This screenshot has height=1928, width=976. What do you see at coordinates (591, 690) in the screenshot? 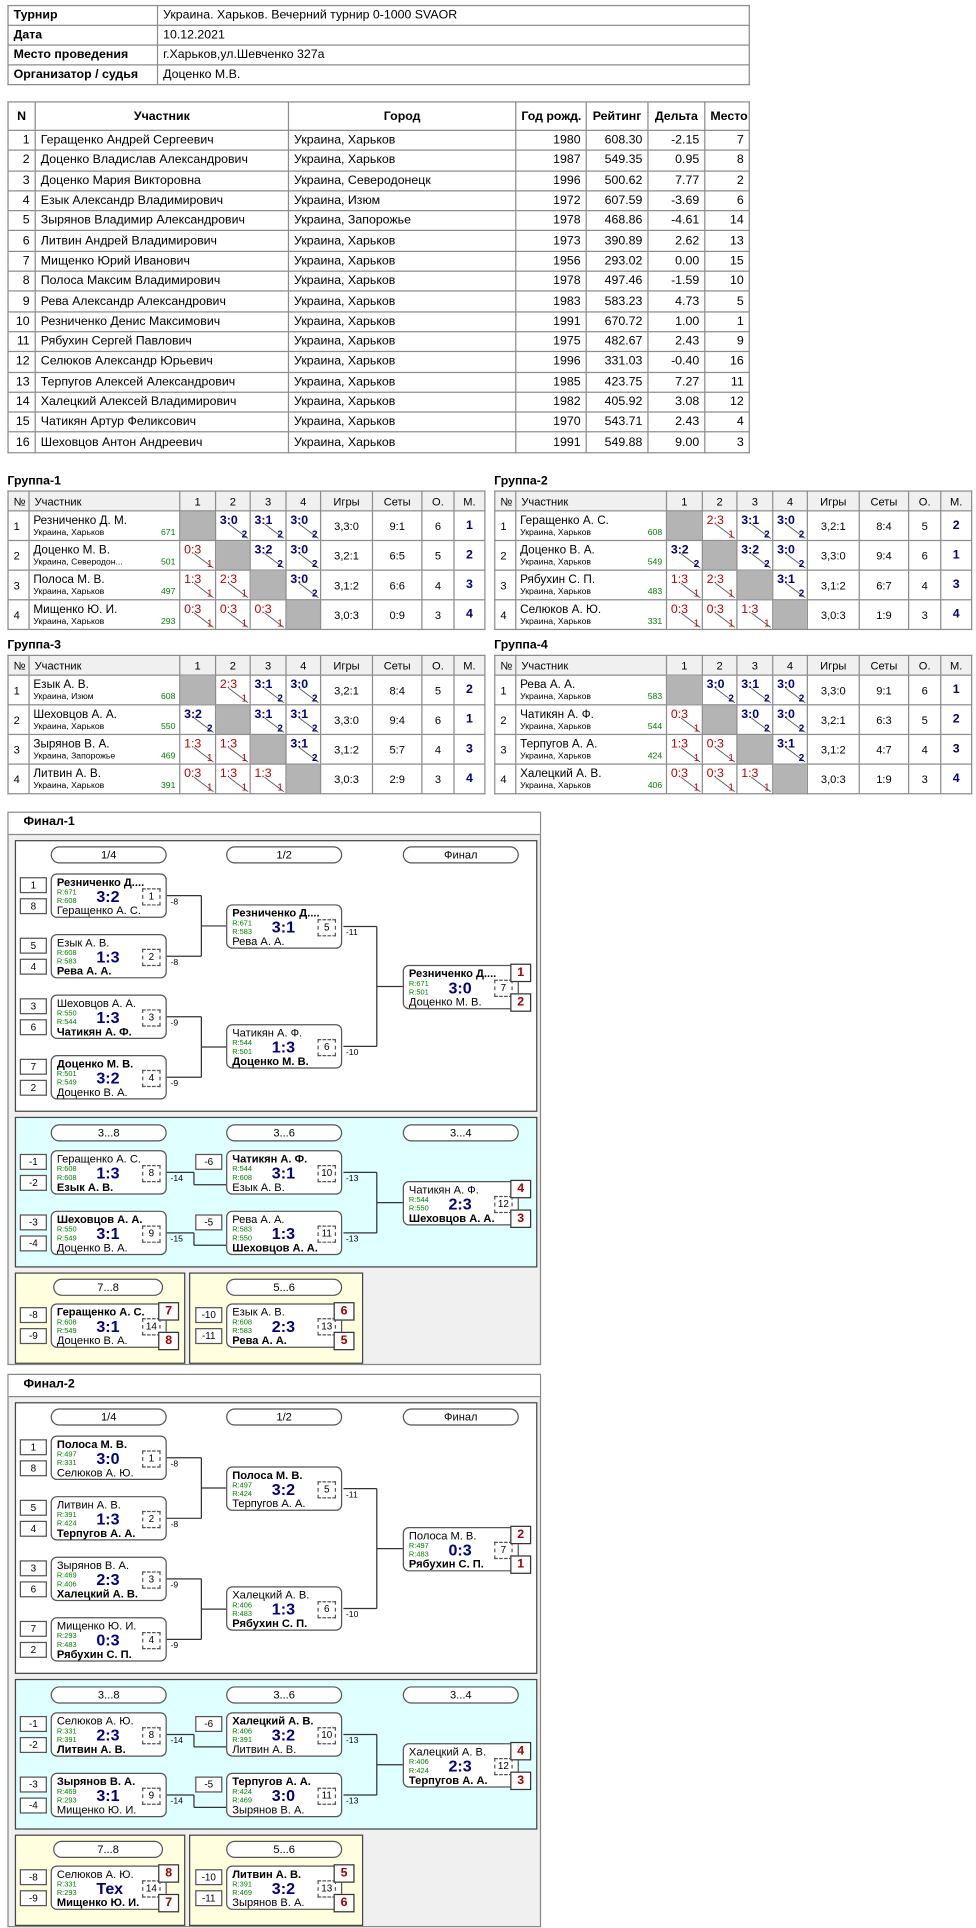
I see `player-cell: Рева А. А. Украина, Харьков 583` at bounding box center [591, 690].